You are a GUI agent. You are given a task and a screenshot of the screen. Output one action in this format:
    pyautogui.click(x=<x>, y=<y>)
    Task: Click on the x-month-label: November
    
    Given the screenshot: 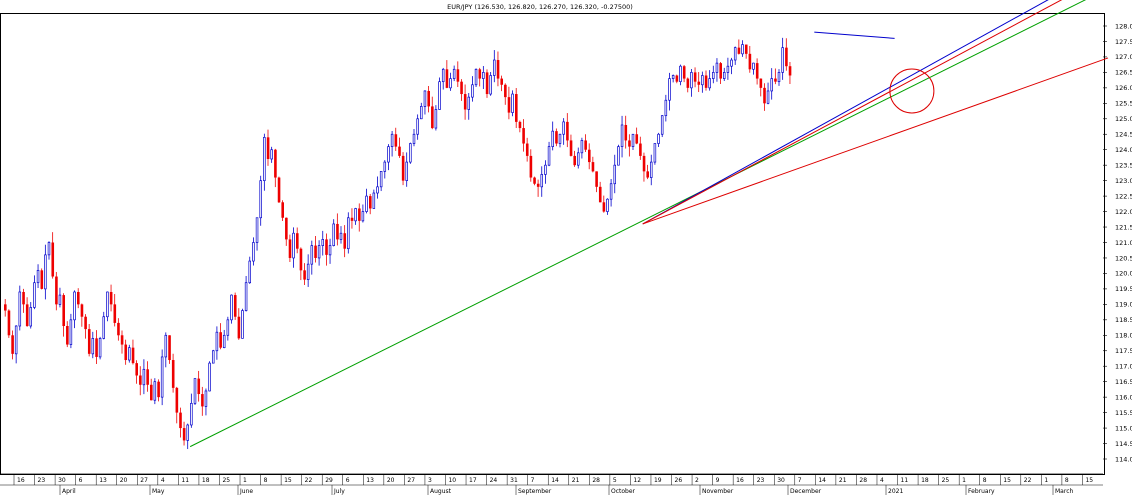 What is the action you would take?
    pyautogui.click(x=718, y=491)
    